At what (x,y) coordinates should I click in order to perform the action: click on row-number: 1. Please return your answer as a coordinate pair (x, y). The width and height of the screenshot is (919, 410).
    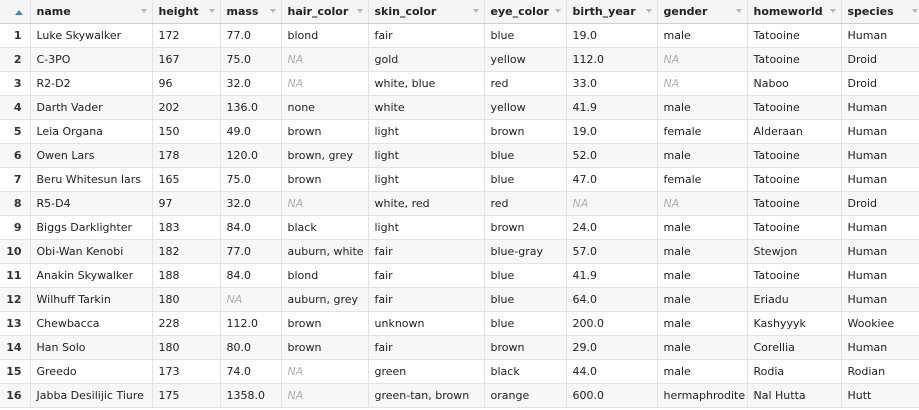
    Looking at the image, I should click on (15, 35).